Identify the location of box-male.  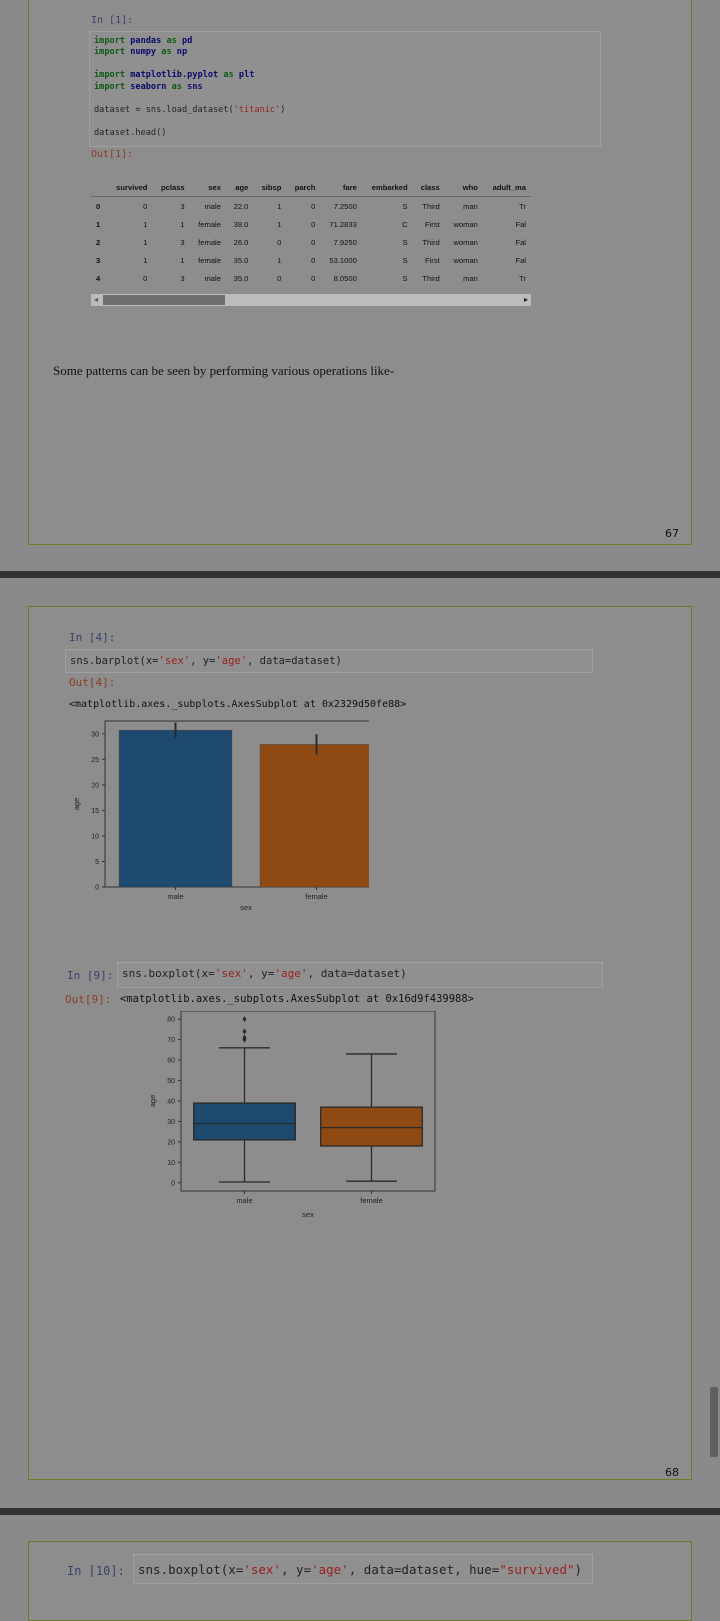
(244, 1121).